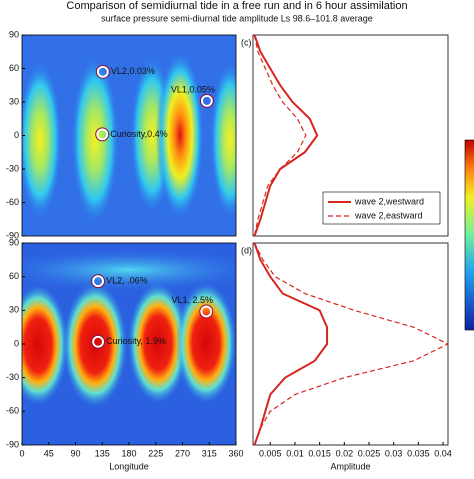 This screenshot has width=474, height=479. Describe the element at coordinates (319, 453) in the screenshot. I see `x-tick-label: 0.015` at that location.